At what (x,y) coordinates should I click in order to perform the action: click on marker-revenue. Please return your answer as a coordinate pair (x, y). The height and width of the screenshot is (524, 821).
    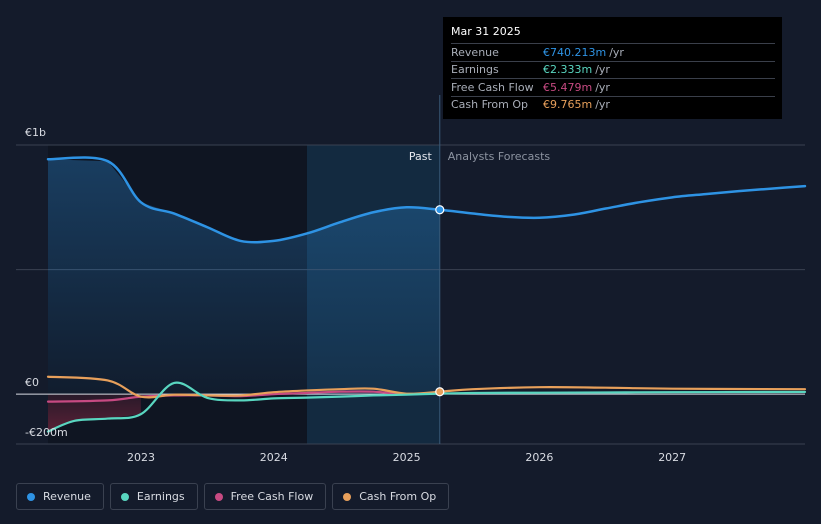
    Looking at the image, I should click on (440, 210).